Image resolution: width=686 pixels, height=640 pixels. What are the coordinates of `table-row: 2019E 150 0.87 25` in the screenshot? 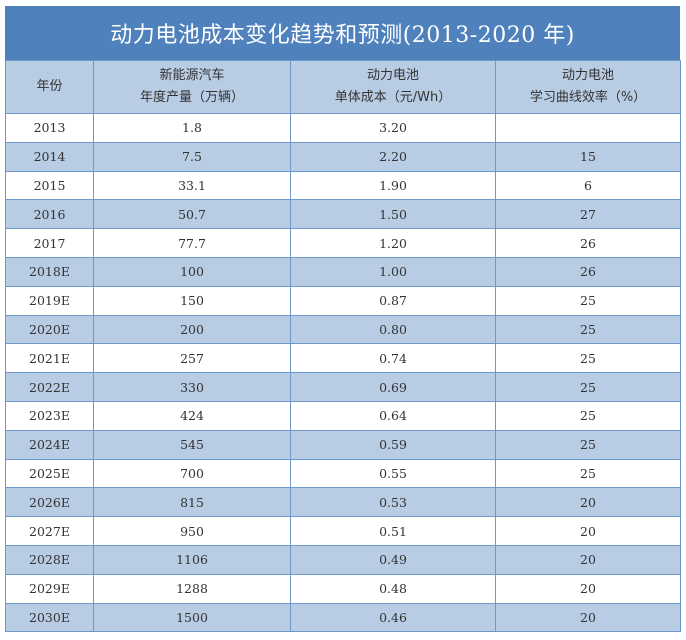 It's located at (343, 300).